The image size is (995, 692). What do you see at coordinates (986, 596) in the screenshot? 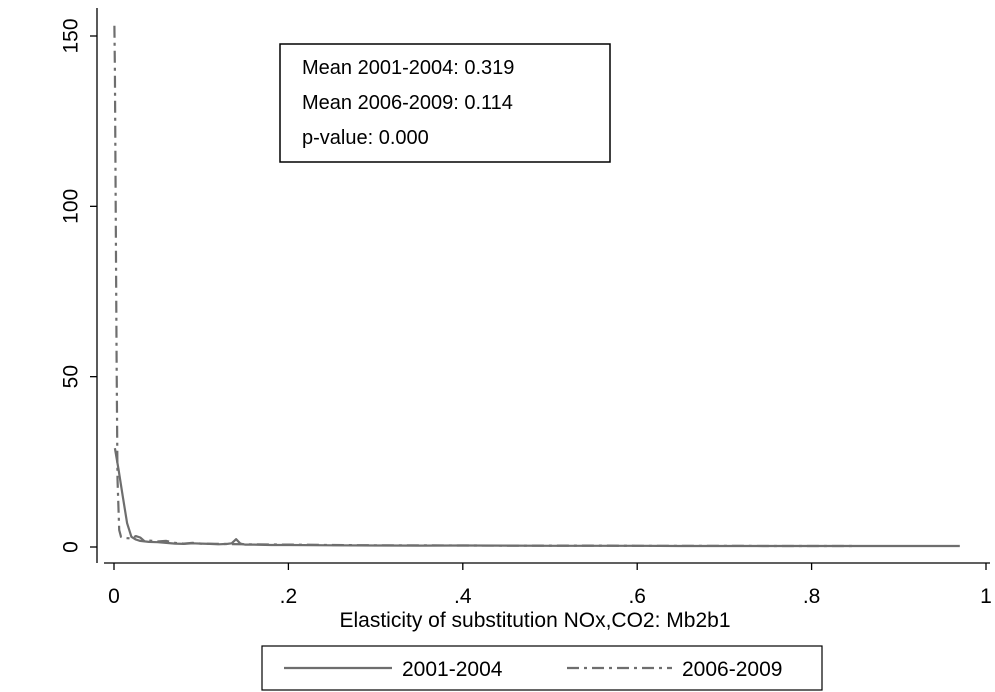
I see `x-tick-label: 1` at bounding box center [986, 596].